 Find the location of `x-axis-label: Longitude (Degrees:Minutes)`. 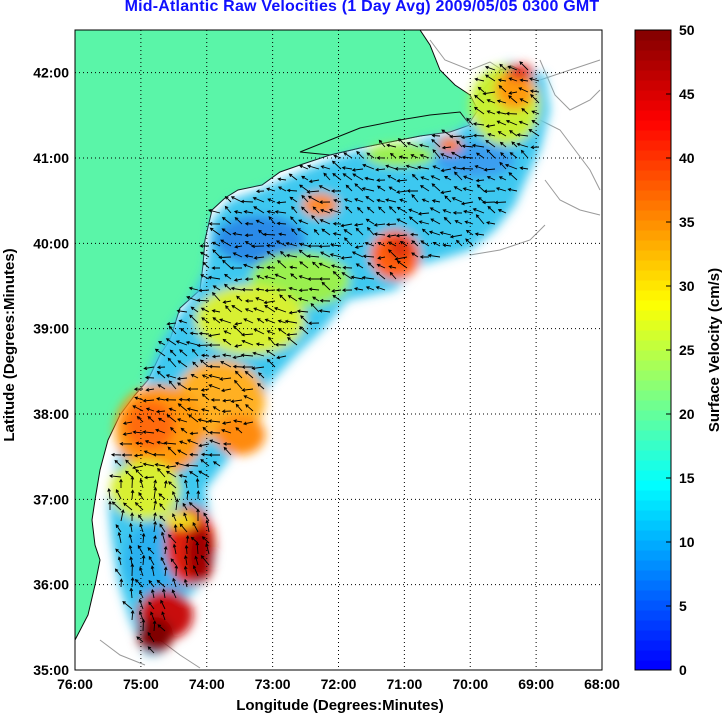

x-axis-label: Longitude (Degrees:Minutes) is located at coordinates (340, 705).